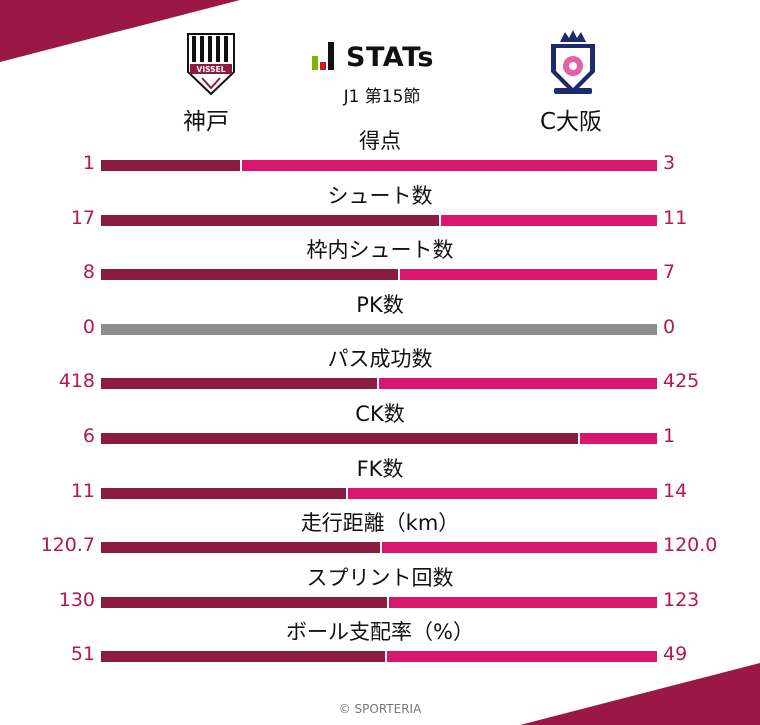 This screenshot has height=725, width=760. Describe the element at coordinates (571, 122) in the screenshot. I see `away-team-name: C大阪` at that location.